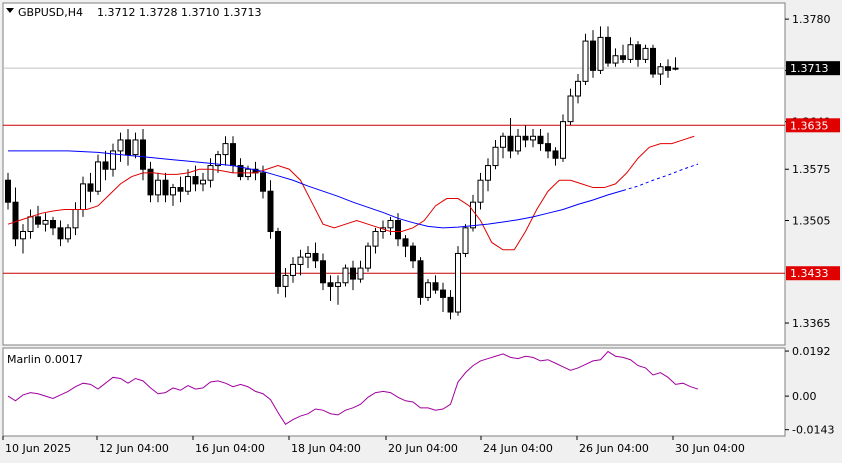 This screenshot has width=842, height=463. What do you see at coordinates (804, 396) in the screenshot?
I see `oscillator-tick-label: 0.00` at bounding box center [804, 396].